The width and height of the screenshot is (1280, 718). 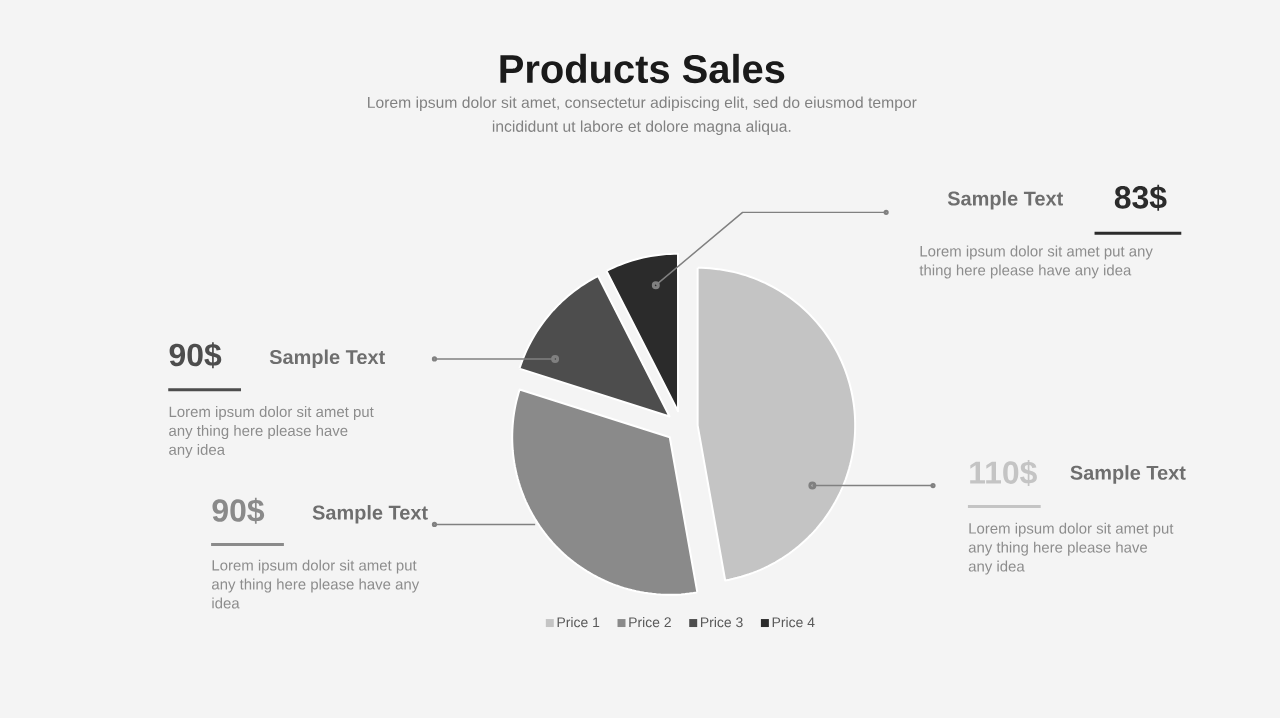 I want to click on chart-title: Products Sales, so click(x=642, y=68).